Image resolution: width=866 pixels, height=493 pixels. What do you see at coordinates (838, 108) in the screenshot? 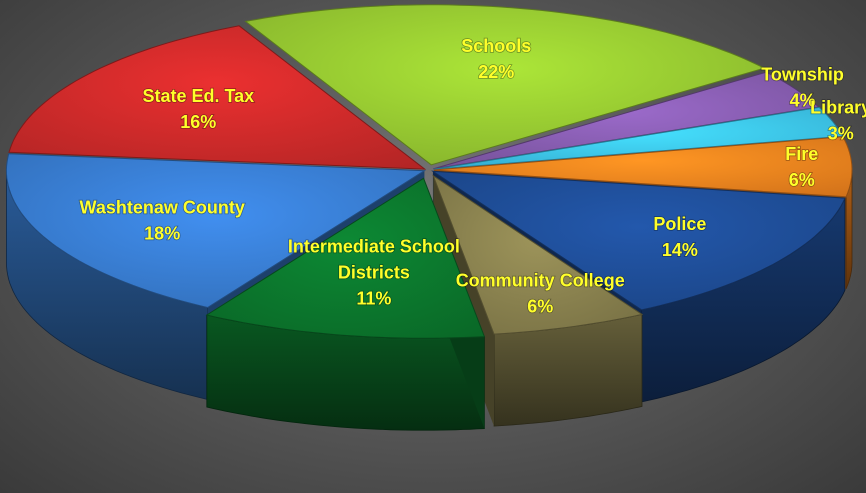
I see `label-name-library: Library` at bounding box center [838, 108].